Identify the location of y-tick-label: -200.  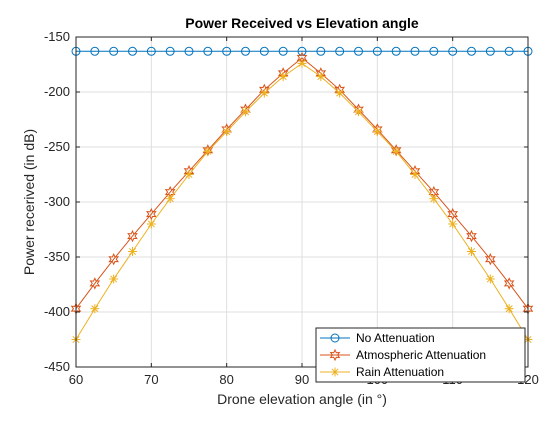
(57, 91).